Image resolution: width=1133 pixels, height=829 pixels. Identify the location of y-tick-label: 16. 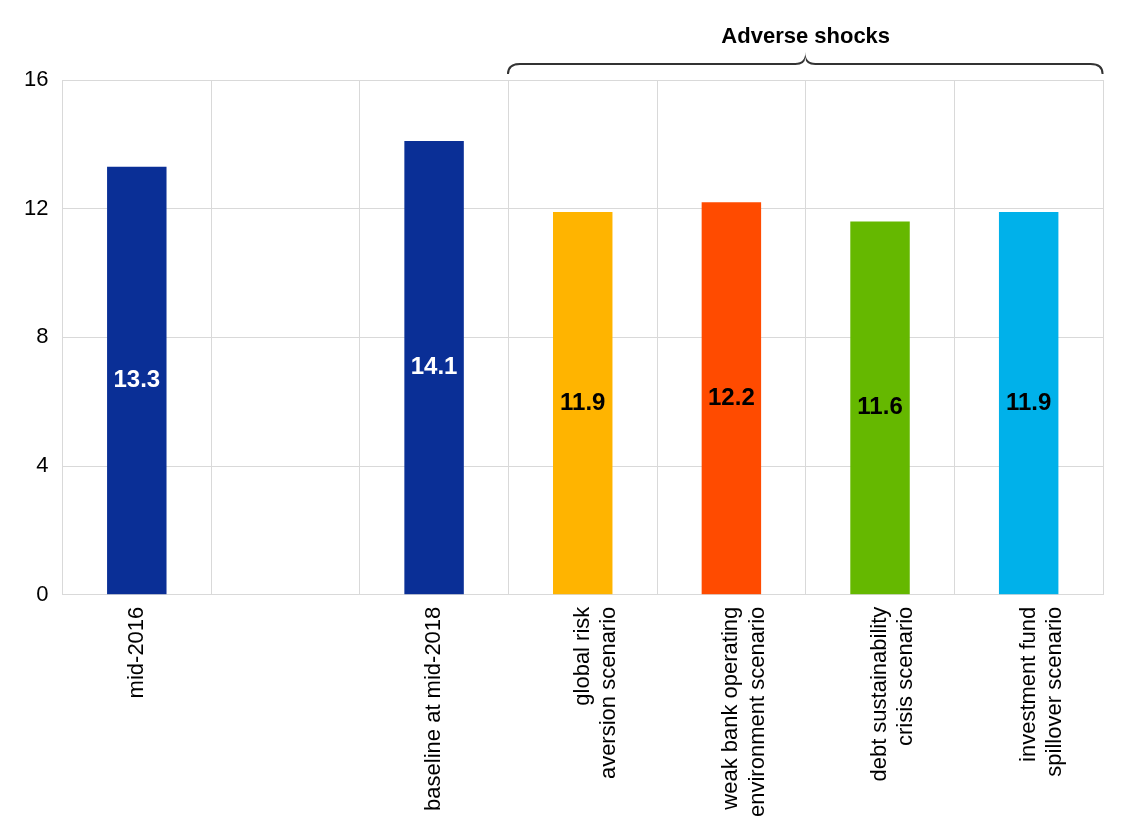
(36, 79).